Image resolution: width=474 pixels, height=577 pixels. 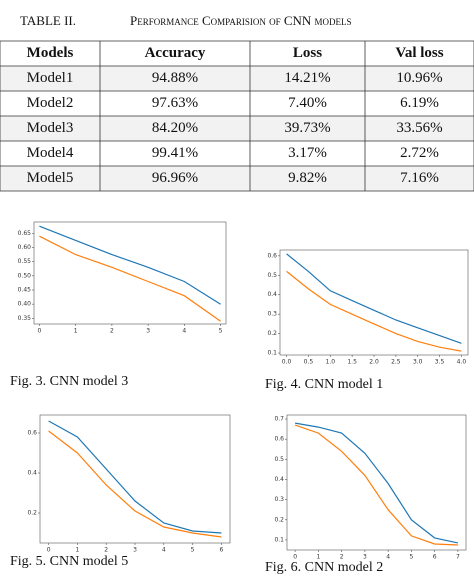 What do you see at coordinates (175, 53) in the screenshot?
I see `header-cell: Accuracy` at bounding box center [175, 53].